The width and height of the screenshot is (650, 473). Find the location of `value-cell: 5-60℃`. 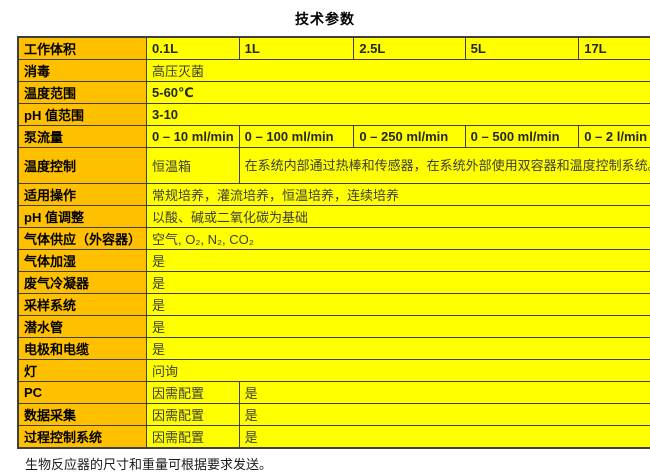

value-cell: 5-60℃ is located at coordinates (398, 92).